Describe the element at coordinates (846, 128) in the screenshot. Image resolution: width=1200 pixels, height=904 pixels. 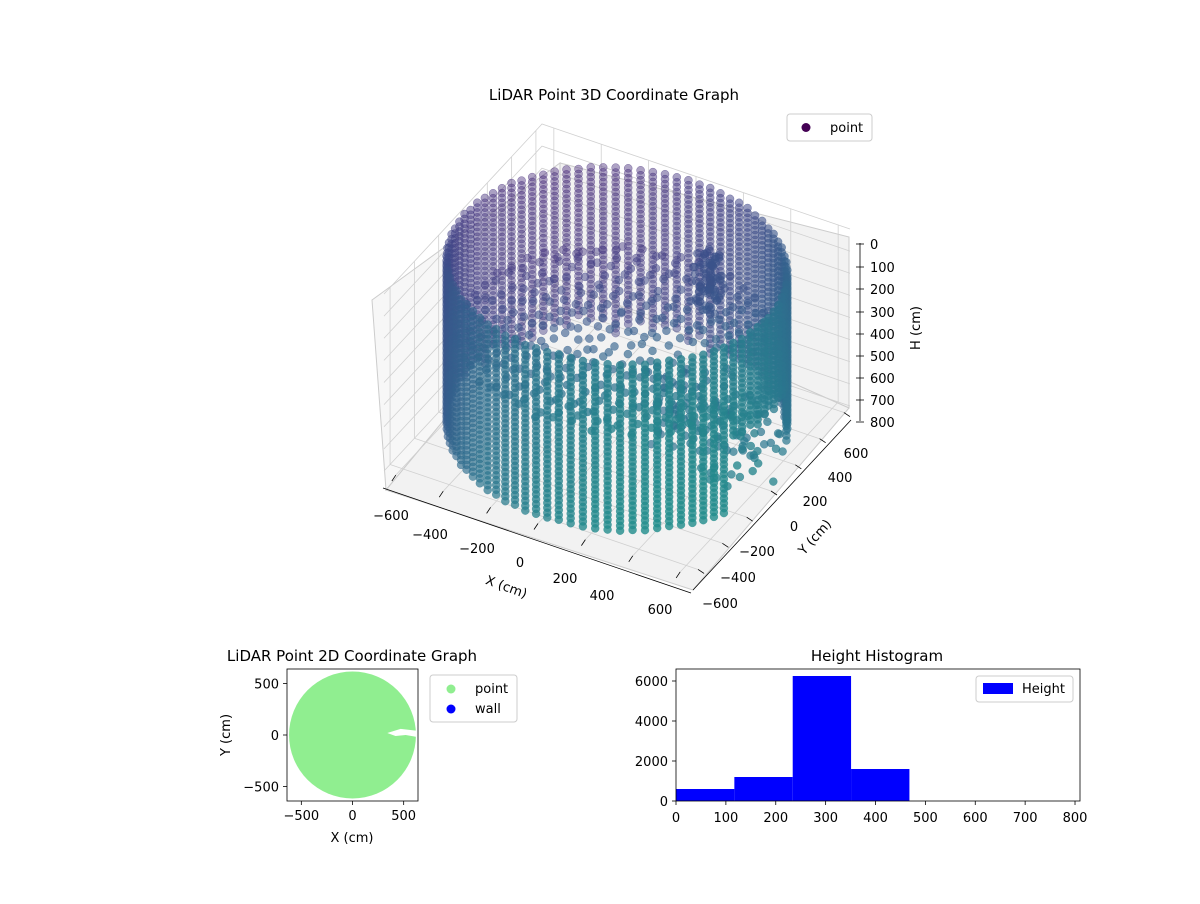
I see `legend-label-point: point` at that location.